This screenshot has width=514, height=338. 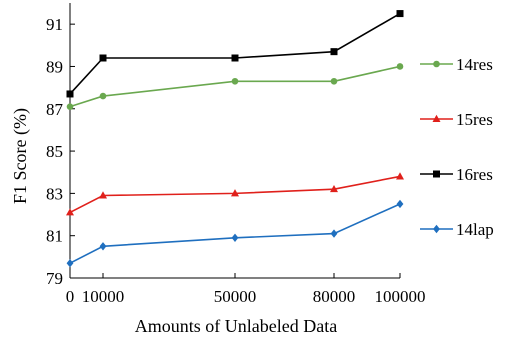 I want to click on legend-label: 16res, so click(x=474, y=174).